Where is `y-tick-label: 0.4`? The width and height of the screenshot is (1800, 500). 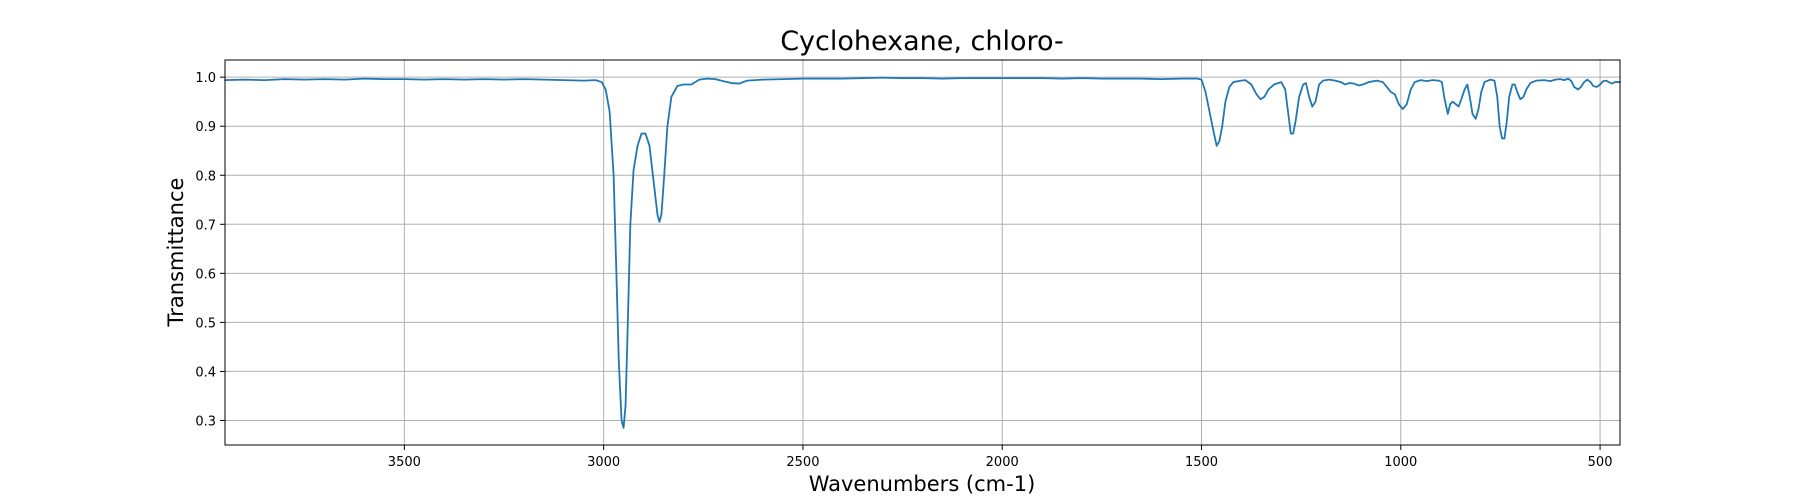
y-tick-label: 0.4 is located at coordinates (205, 372).